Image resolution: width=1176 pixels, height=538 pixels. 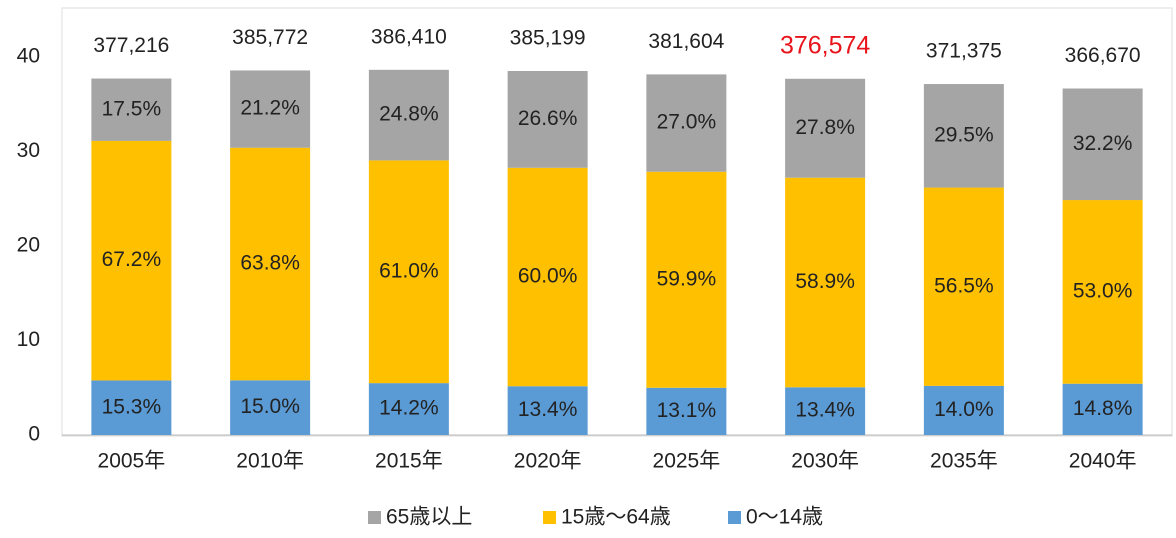 I want to click on total-label: 385,199, so click(x=548, y=38).